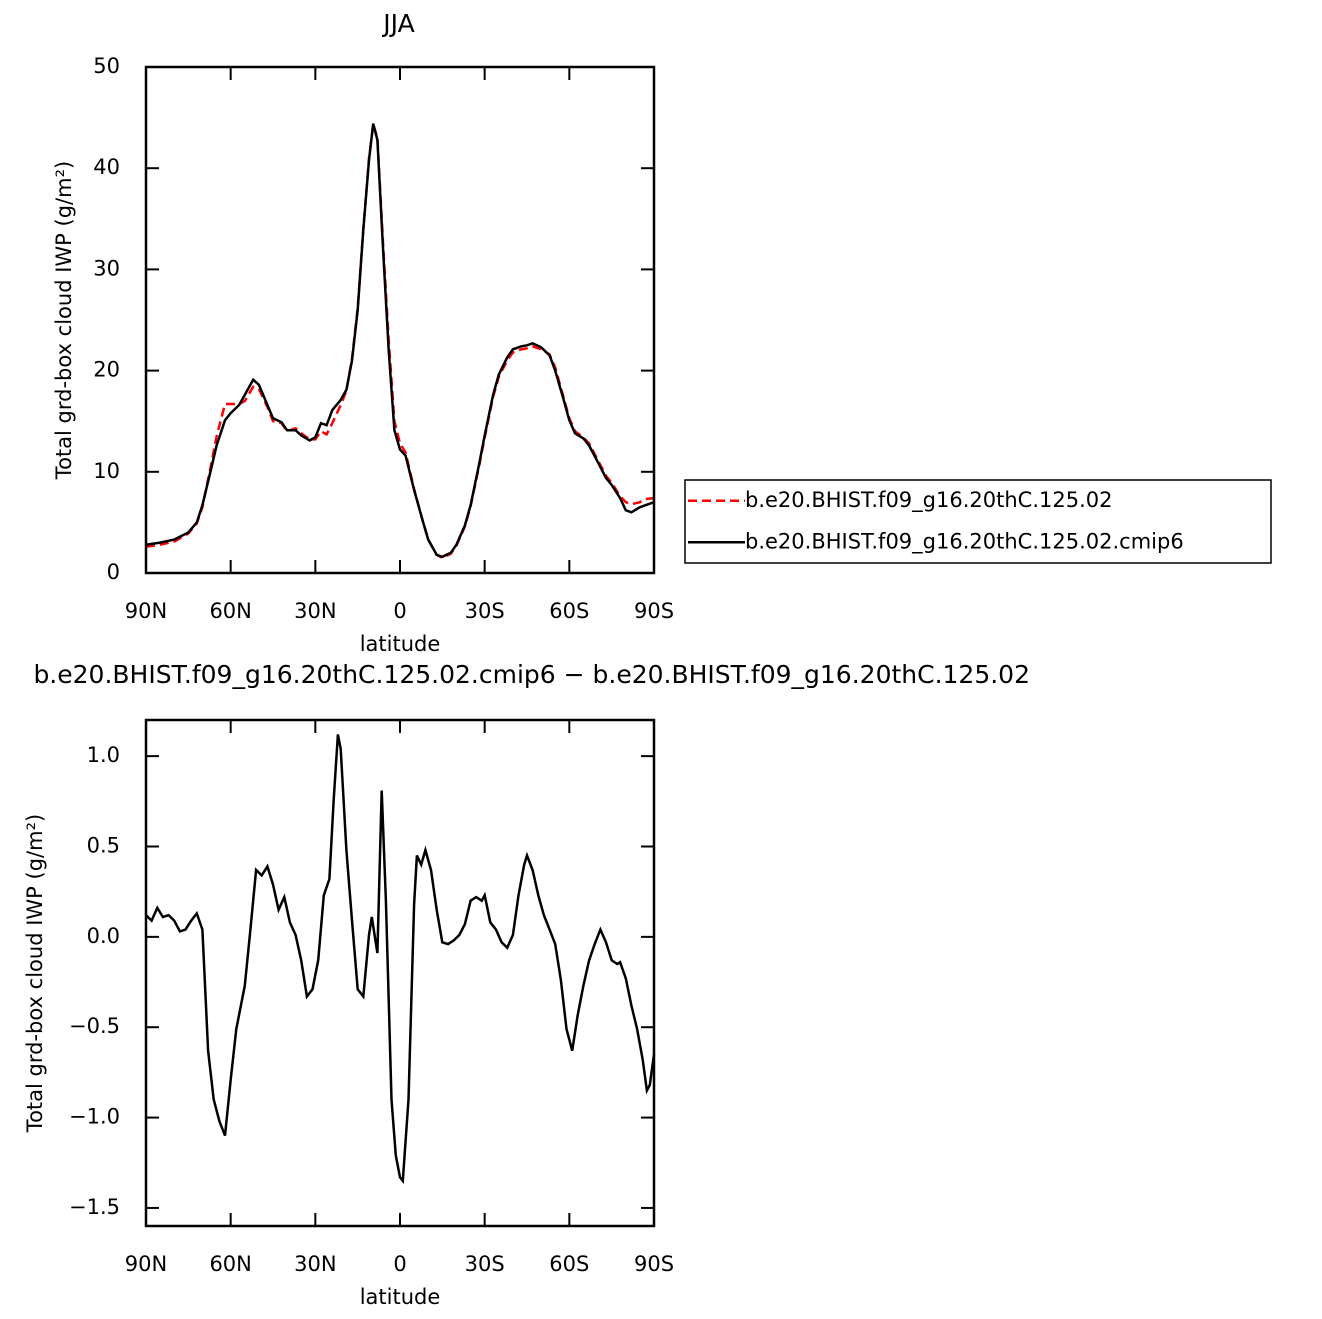 The height and width of the screenshot is (1319, 1322). I want to click on legend-label: b.e20.BHIST.f09_g16.20thC.125.02, so click(928, 500).